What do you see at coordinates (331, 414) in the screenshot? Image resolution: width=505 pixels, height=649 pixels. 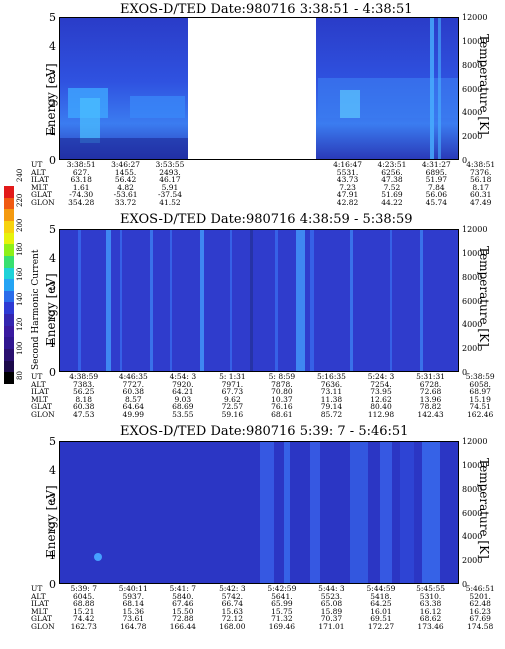 I see `ephemeris-cell: 85.72` at bounding box center [331, 414].